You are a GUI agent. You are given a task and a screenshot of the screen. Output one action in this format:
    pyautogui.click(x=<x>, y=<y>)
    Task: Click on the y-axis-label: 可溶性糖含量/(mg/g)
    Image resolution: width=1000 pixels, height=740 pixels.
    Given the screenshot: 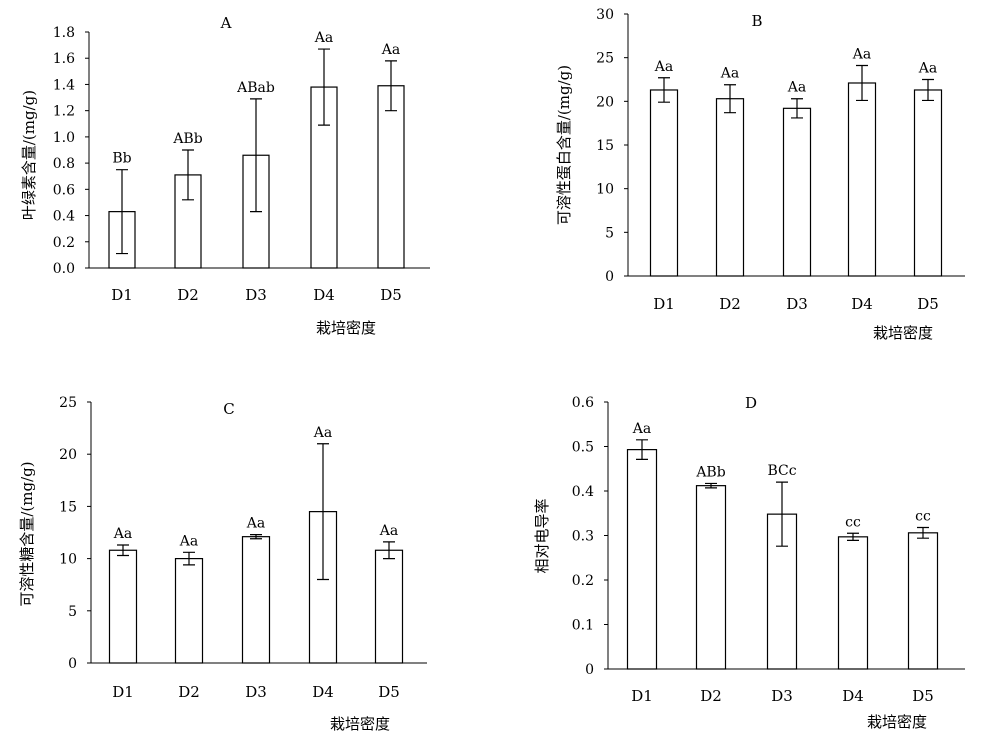 What is the action you would take?
    pyautogui.click(x=27, y=533)
    